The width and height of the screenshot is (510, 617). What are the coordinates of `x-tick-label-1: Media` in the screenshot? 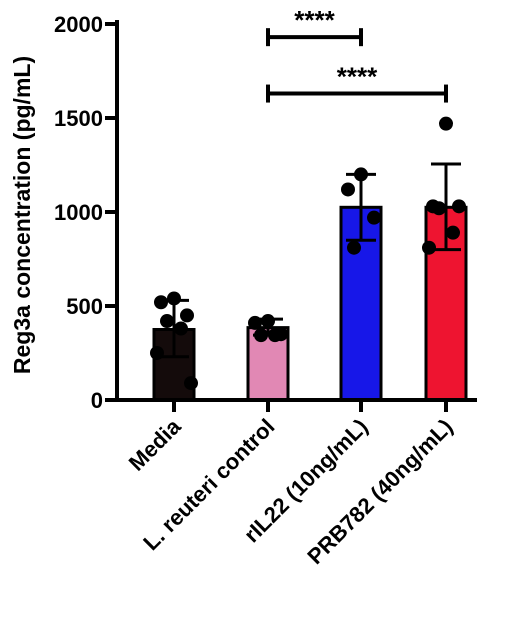 It's located at (155, 444).